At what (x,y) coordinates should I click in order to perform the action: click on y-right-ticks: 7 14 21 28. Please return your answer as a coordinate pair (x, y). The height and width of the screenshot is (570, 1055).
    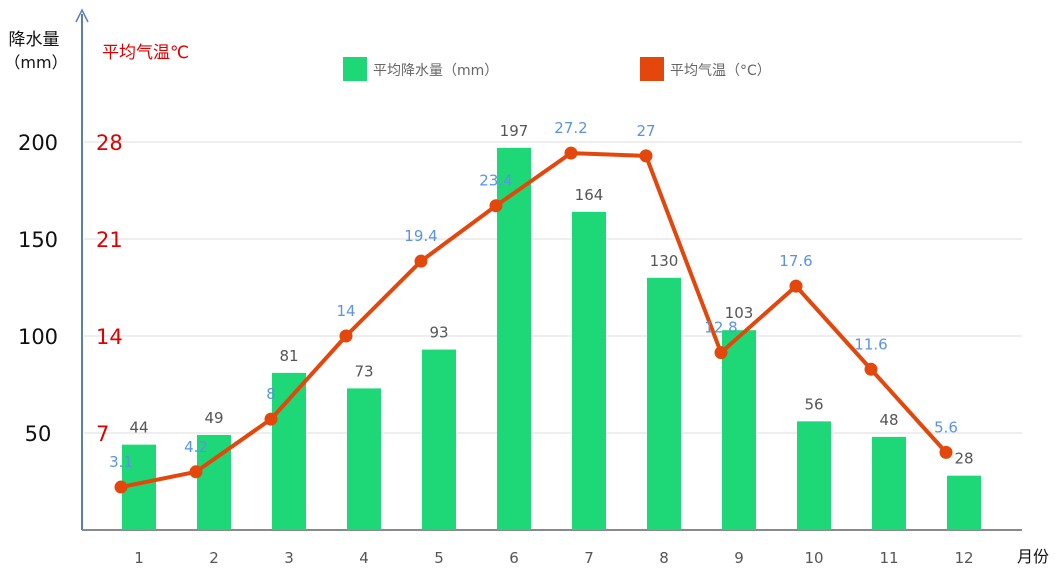
    Looking at the image, I should click on (109, 288).